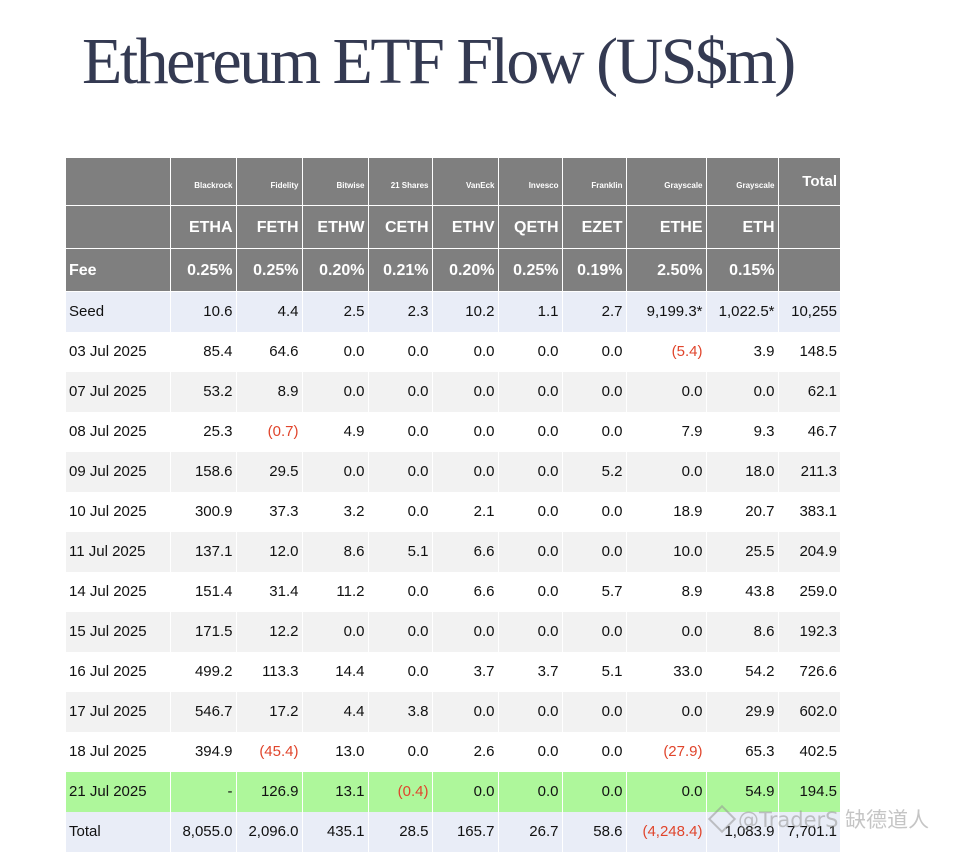  Describe the element at coordinates (118, 551) in the screenshot. I see `row-label: 11 Jul 2025` at that location.